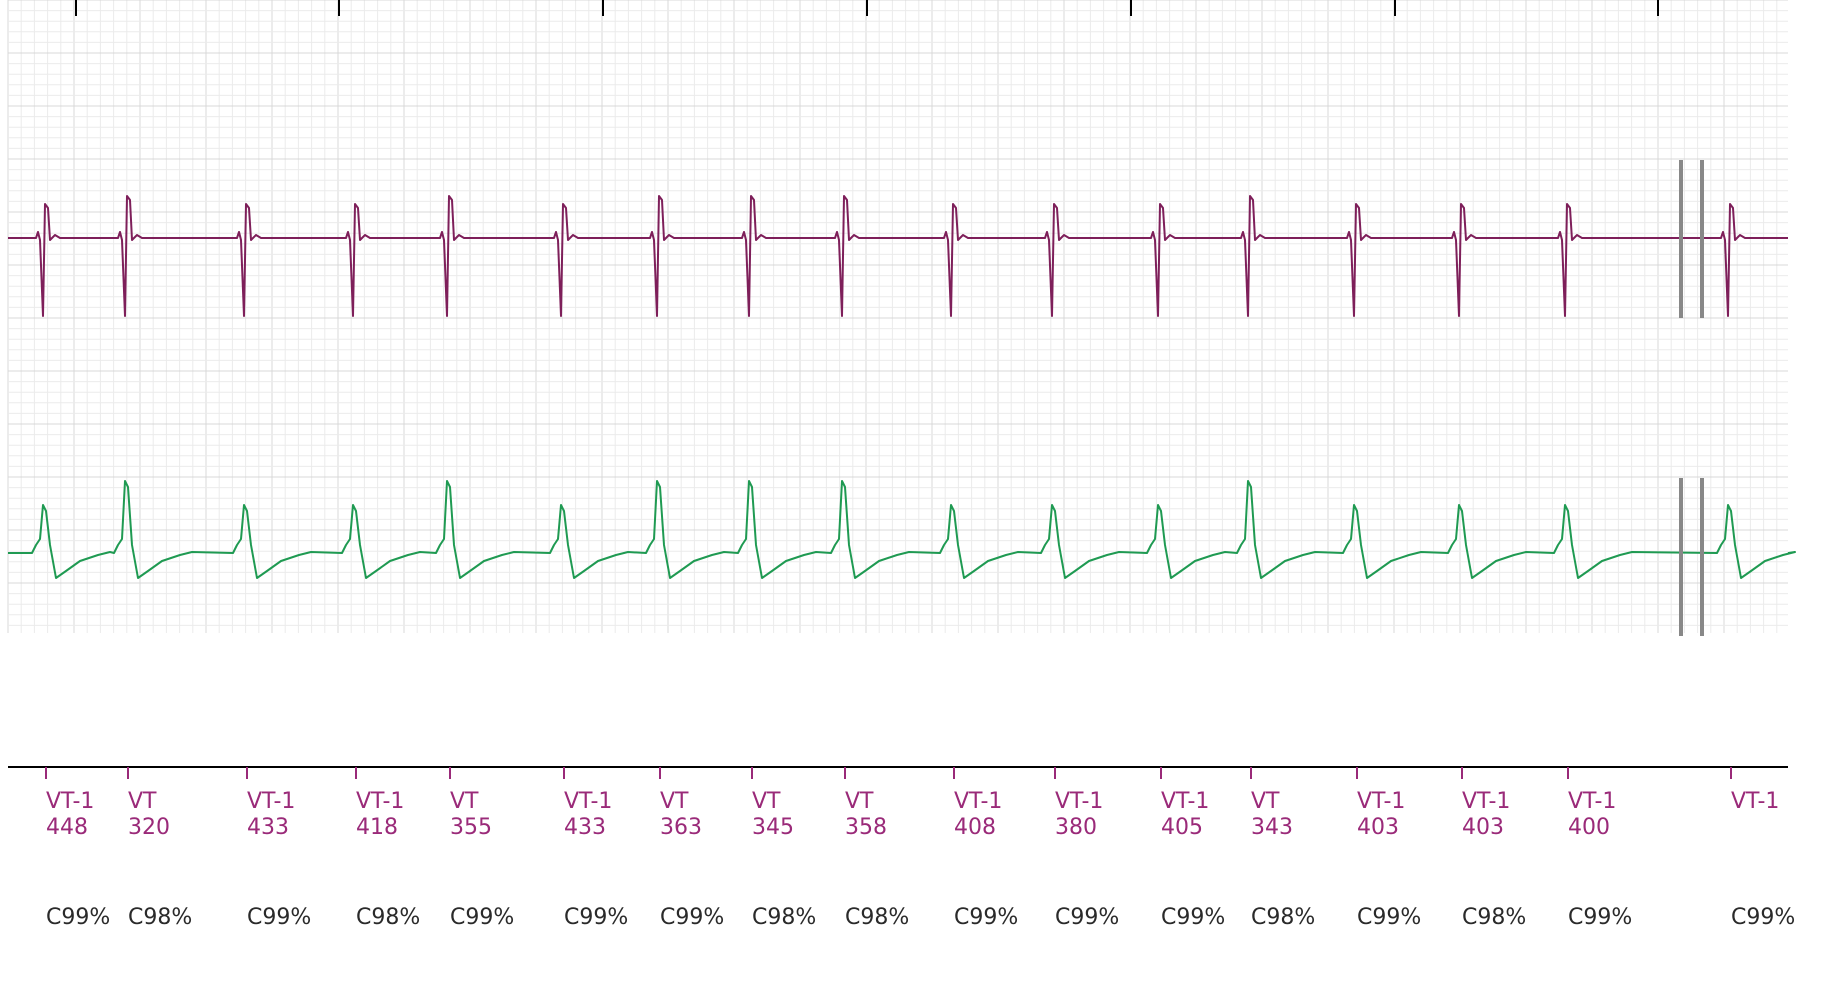  What do you see at coordinates (1076, 827) in the screenshot?
I see `beat-interval: 380` at bounding box center [1076, 827].